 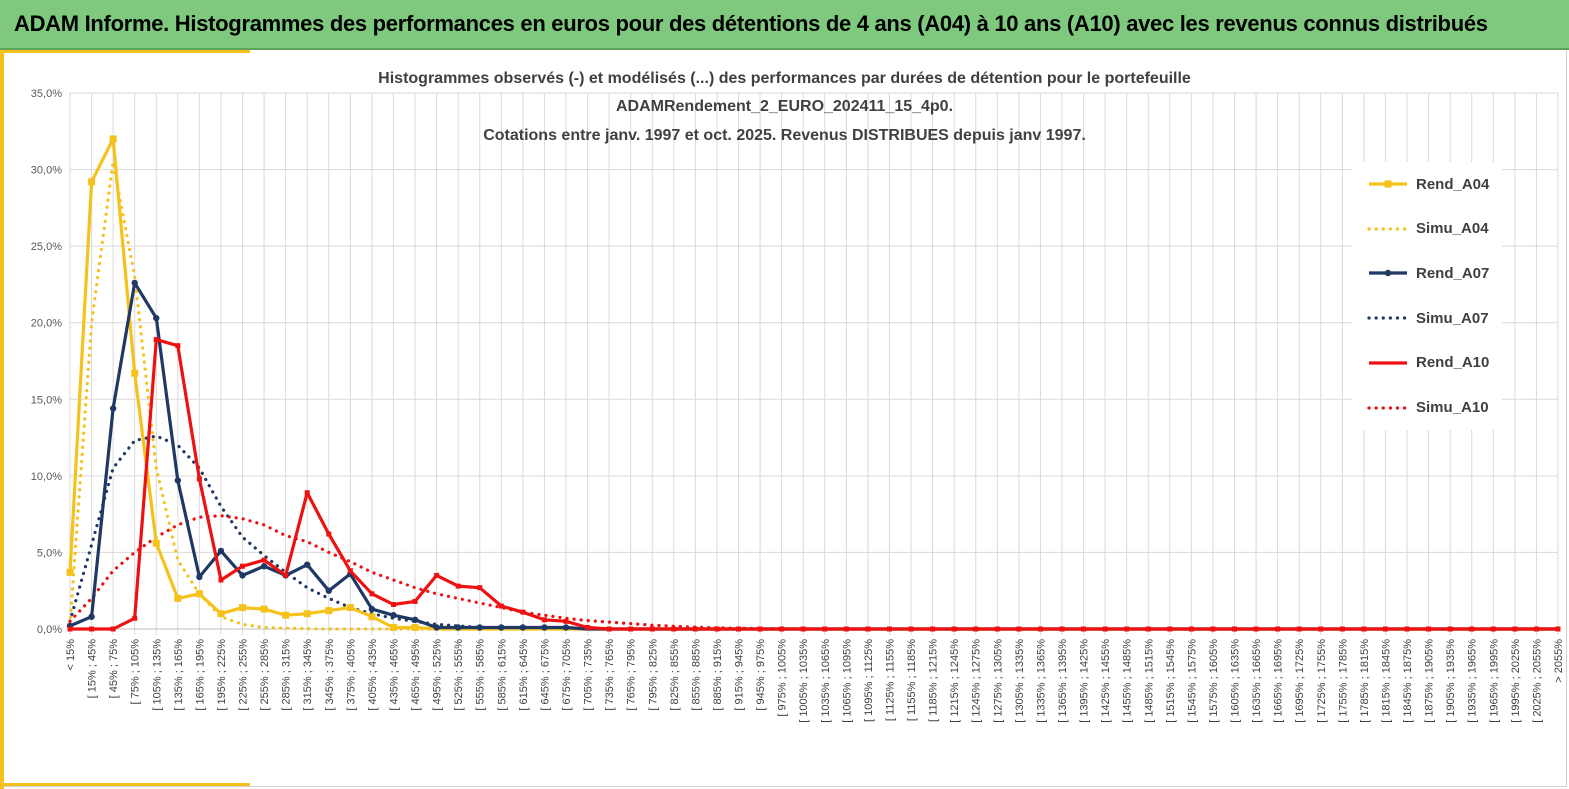 I want to click on x-tick-label: [ 2025% ; 2055%, so click(x=1537, y=681).